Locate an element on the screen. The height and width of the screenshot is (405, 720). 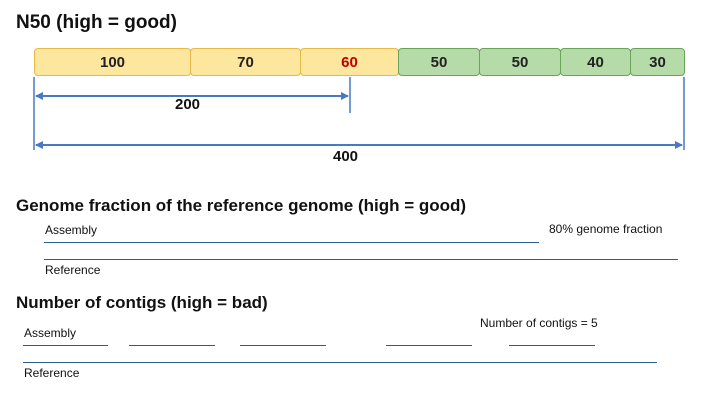
contig-count-annotation: Number of contigs = 5 is located at coordinates (539, 323).